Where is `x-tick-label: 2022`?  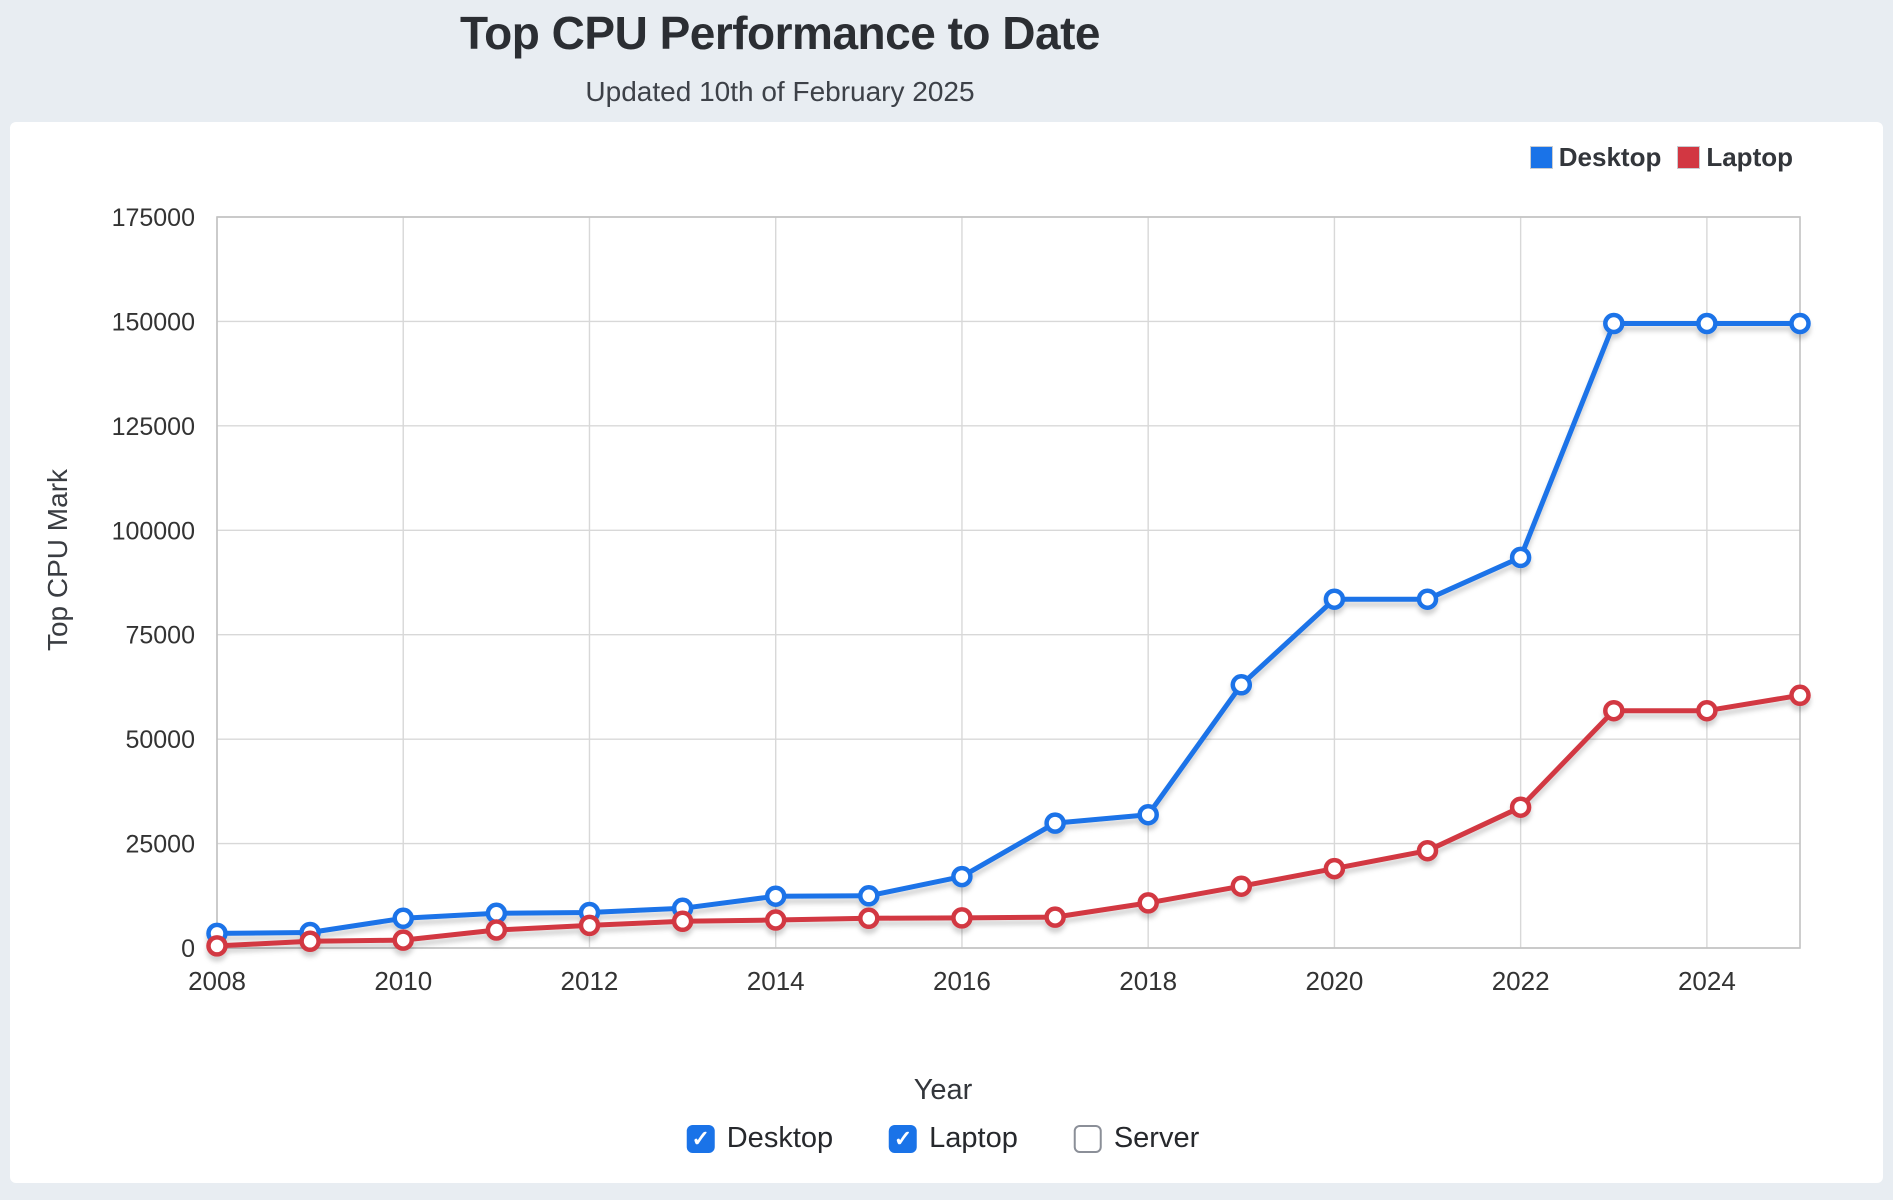
x-tick-label: 2022 is located at coordinates (1521, 981).